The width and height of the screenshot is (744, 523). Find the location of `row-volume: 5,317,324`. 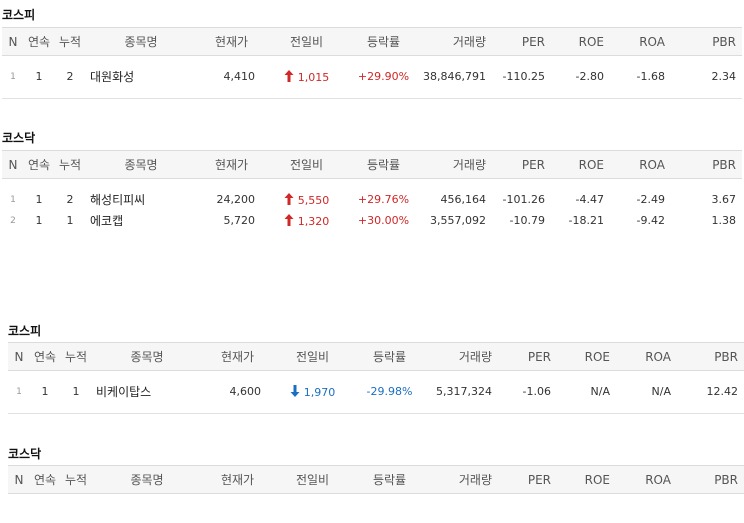

row-volume: 5,317,324 is located at coordinates (464, 391).